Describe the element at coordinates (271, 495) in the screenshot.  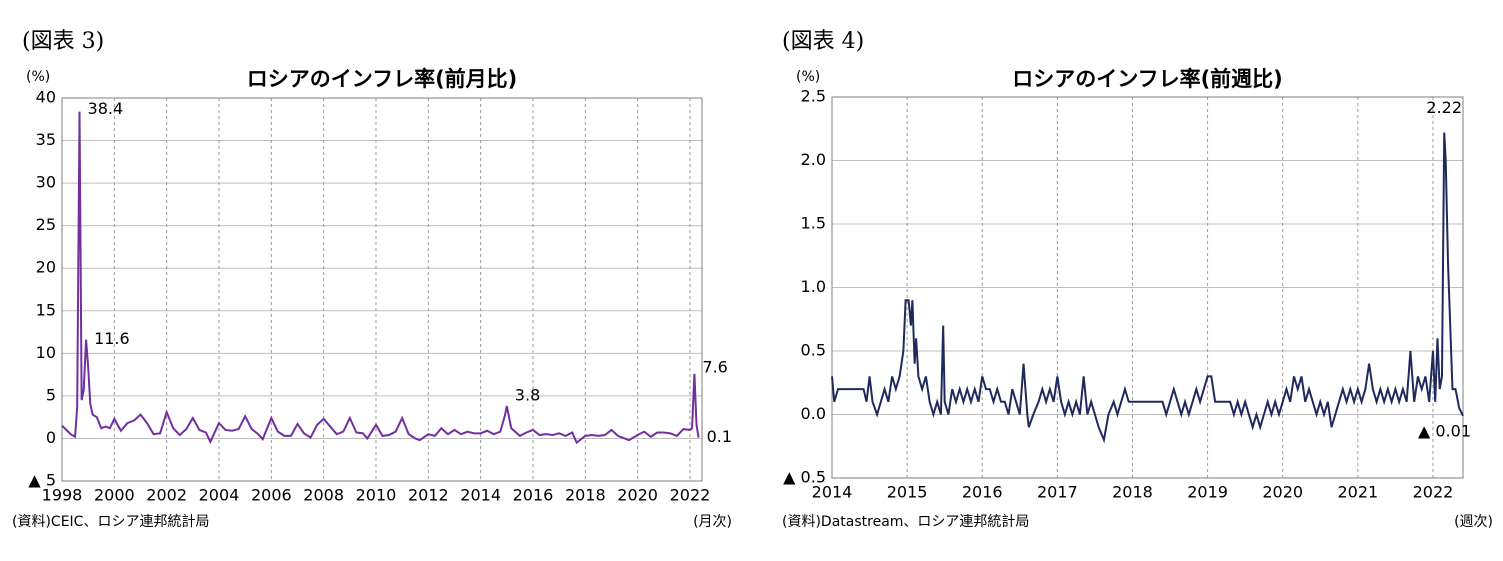
I see `x-tick-label: 2006` at that location.